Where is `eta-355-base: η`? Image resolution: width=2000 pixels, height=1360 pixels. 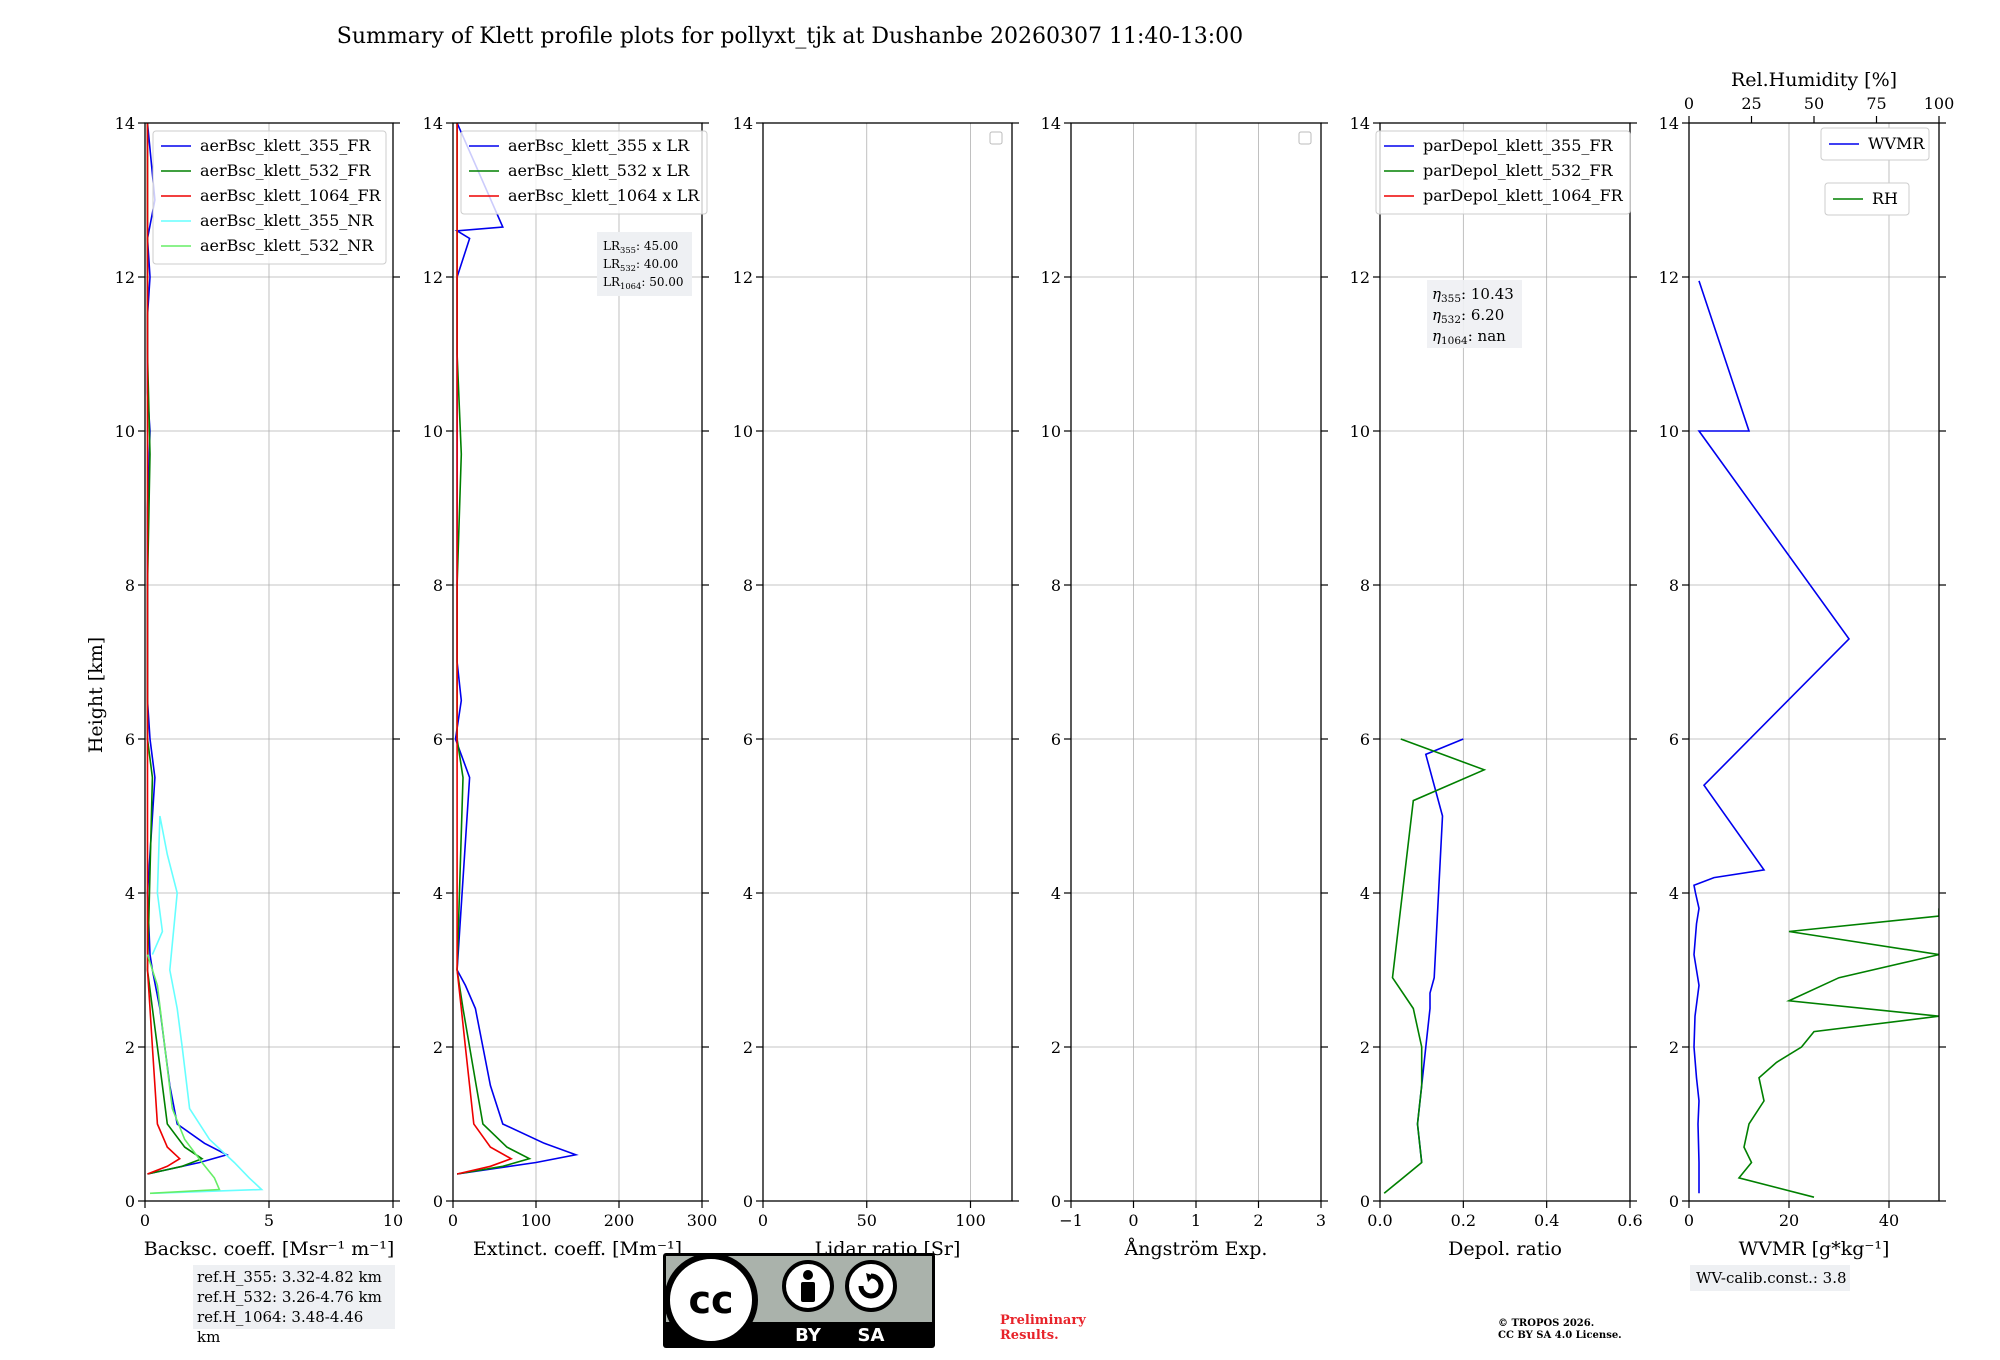 eta-355-base: η is located at coordinates (1436, 294).